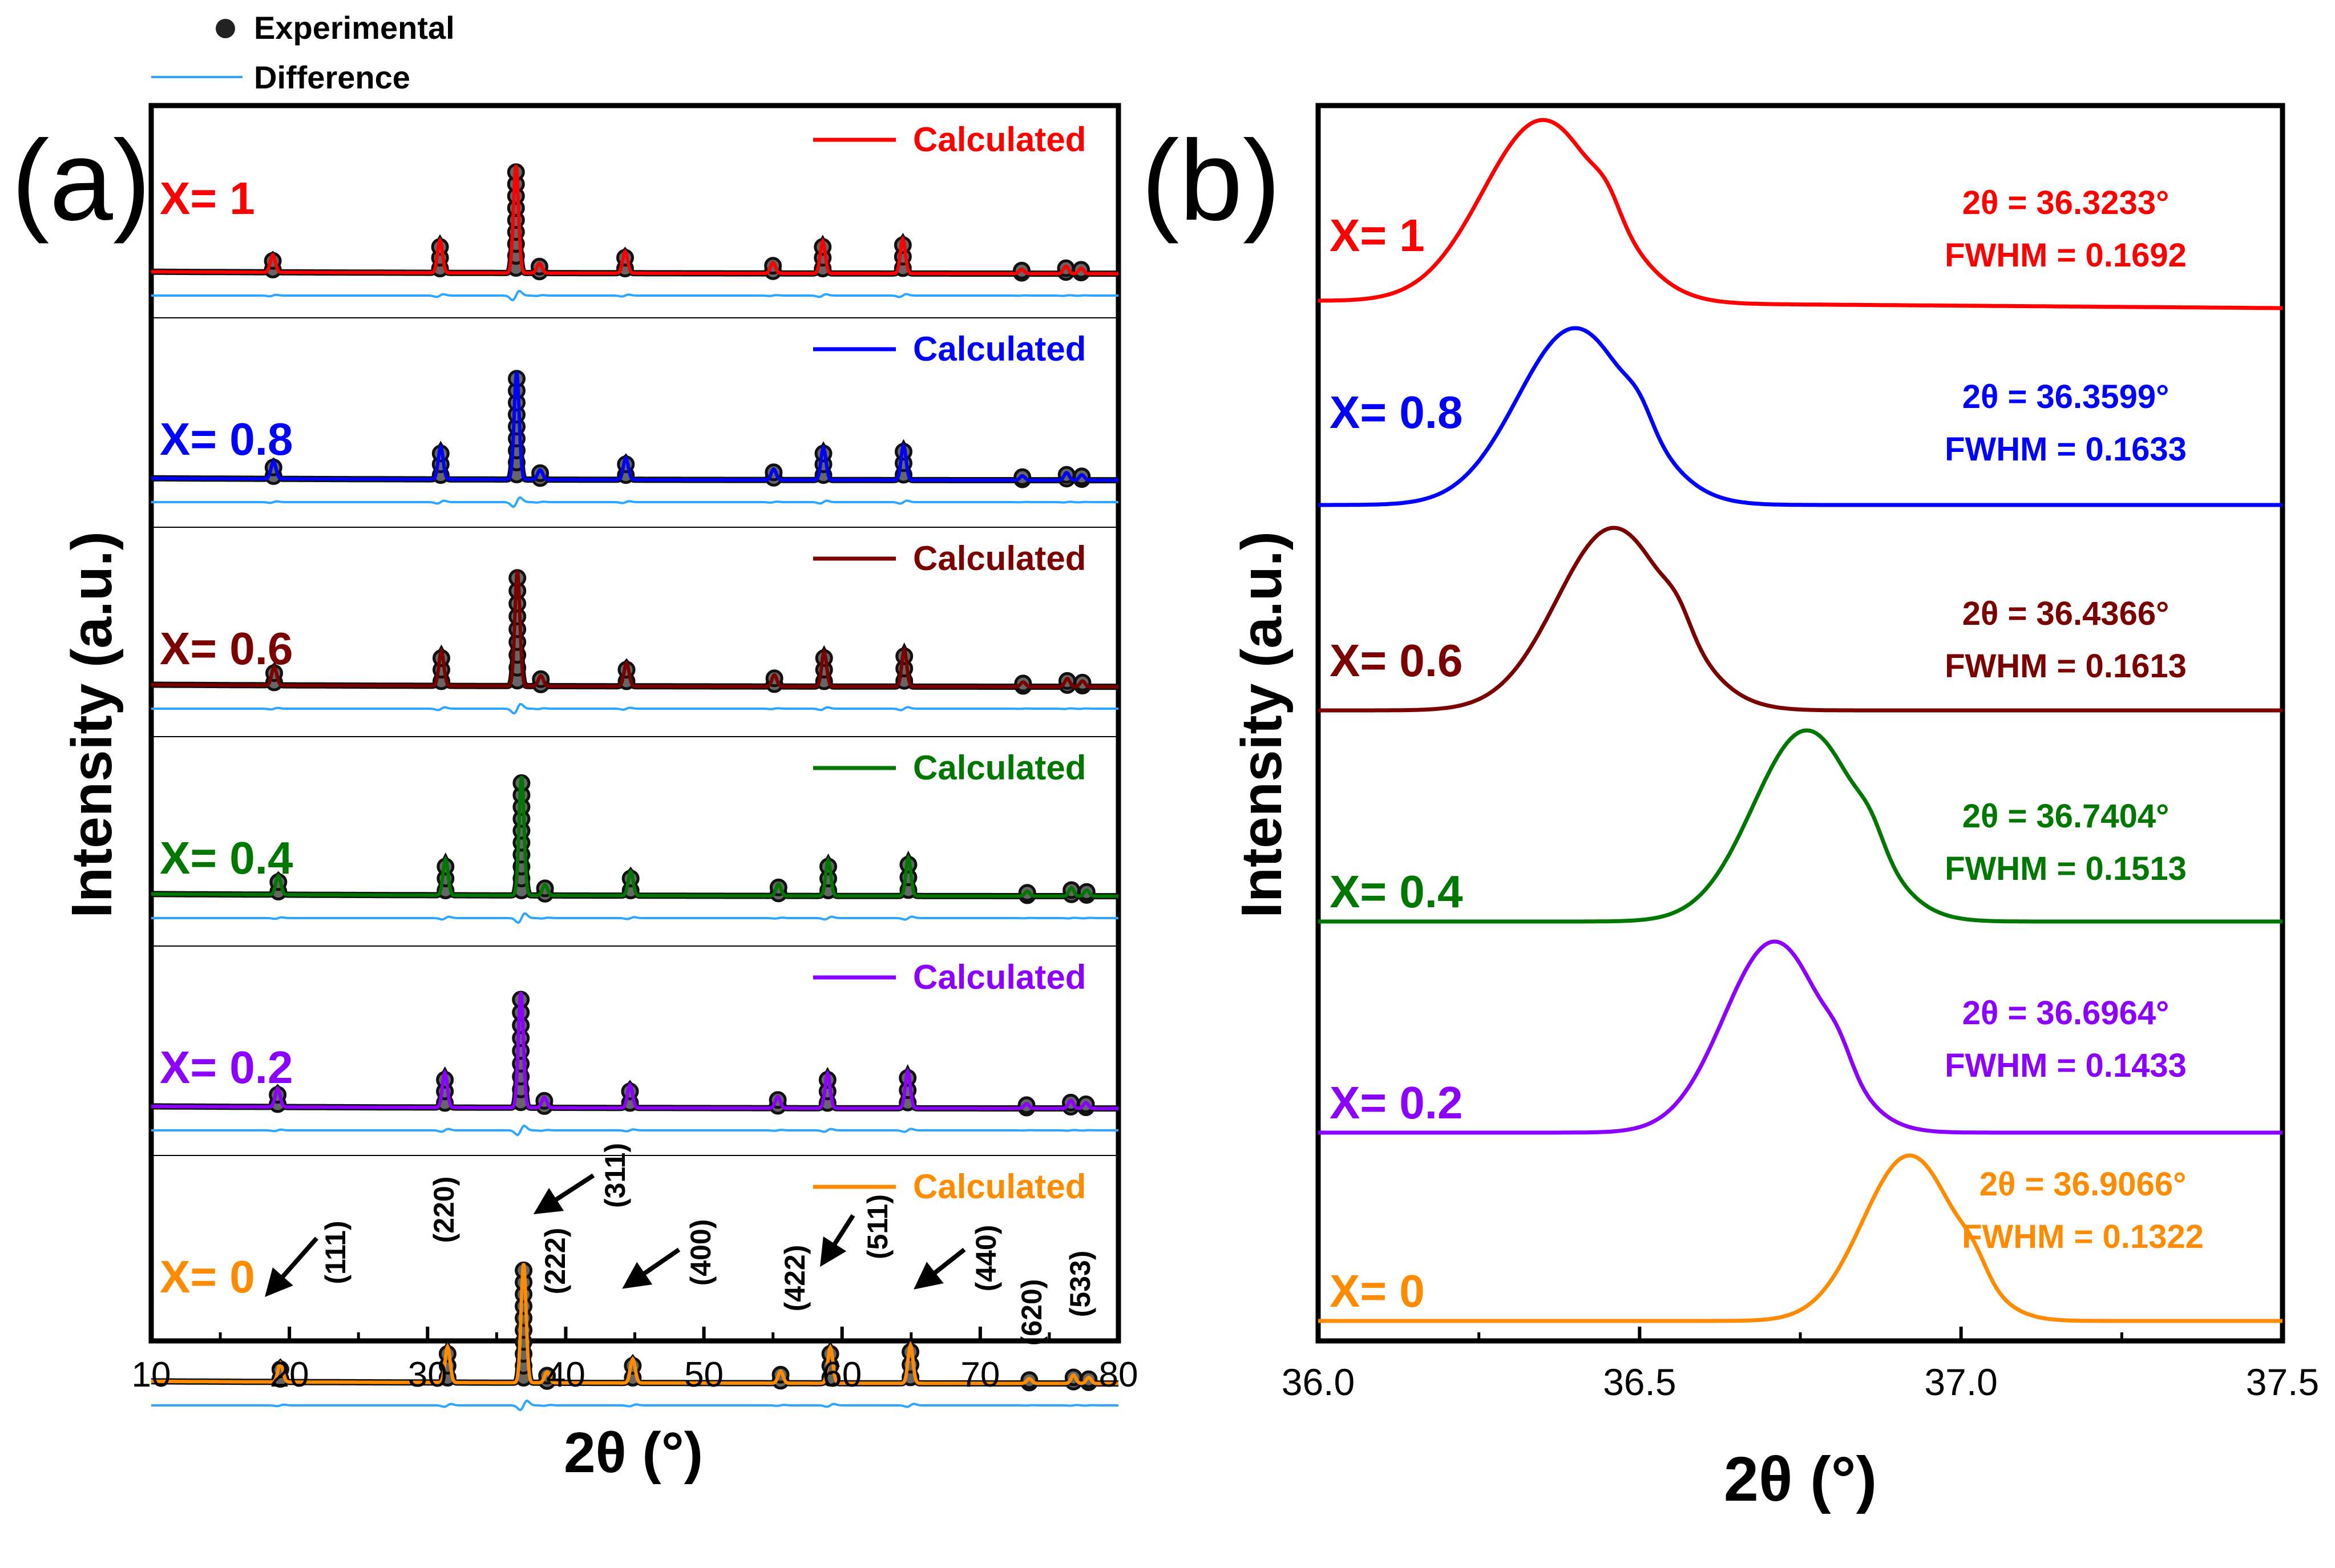  What do you see at coordinates (878, 1226) in the screenshot?
I see `hkl-label: (511)` at bounding box center [878, 1226].